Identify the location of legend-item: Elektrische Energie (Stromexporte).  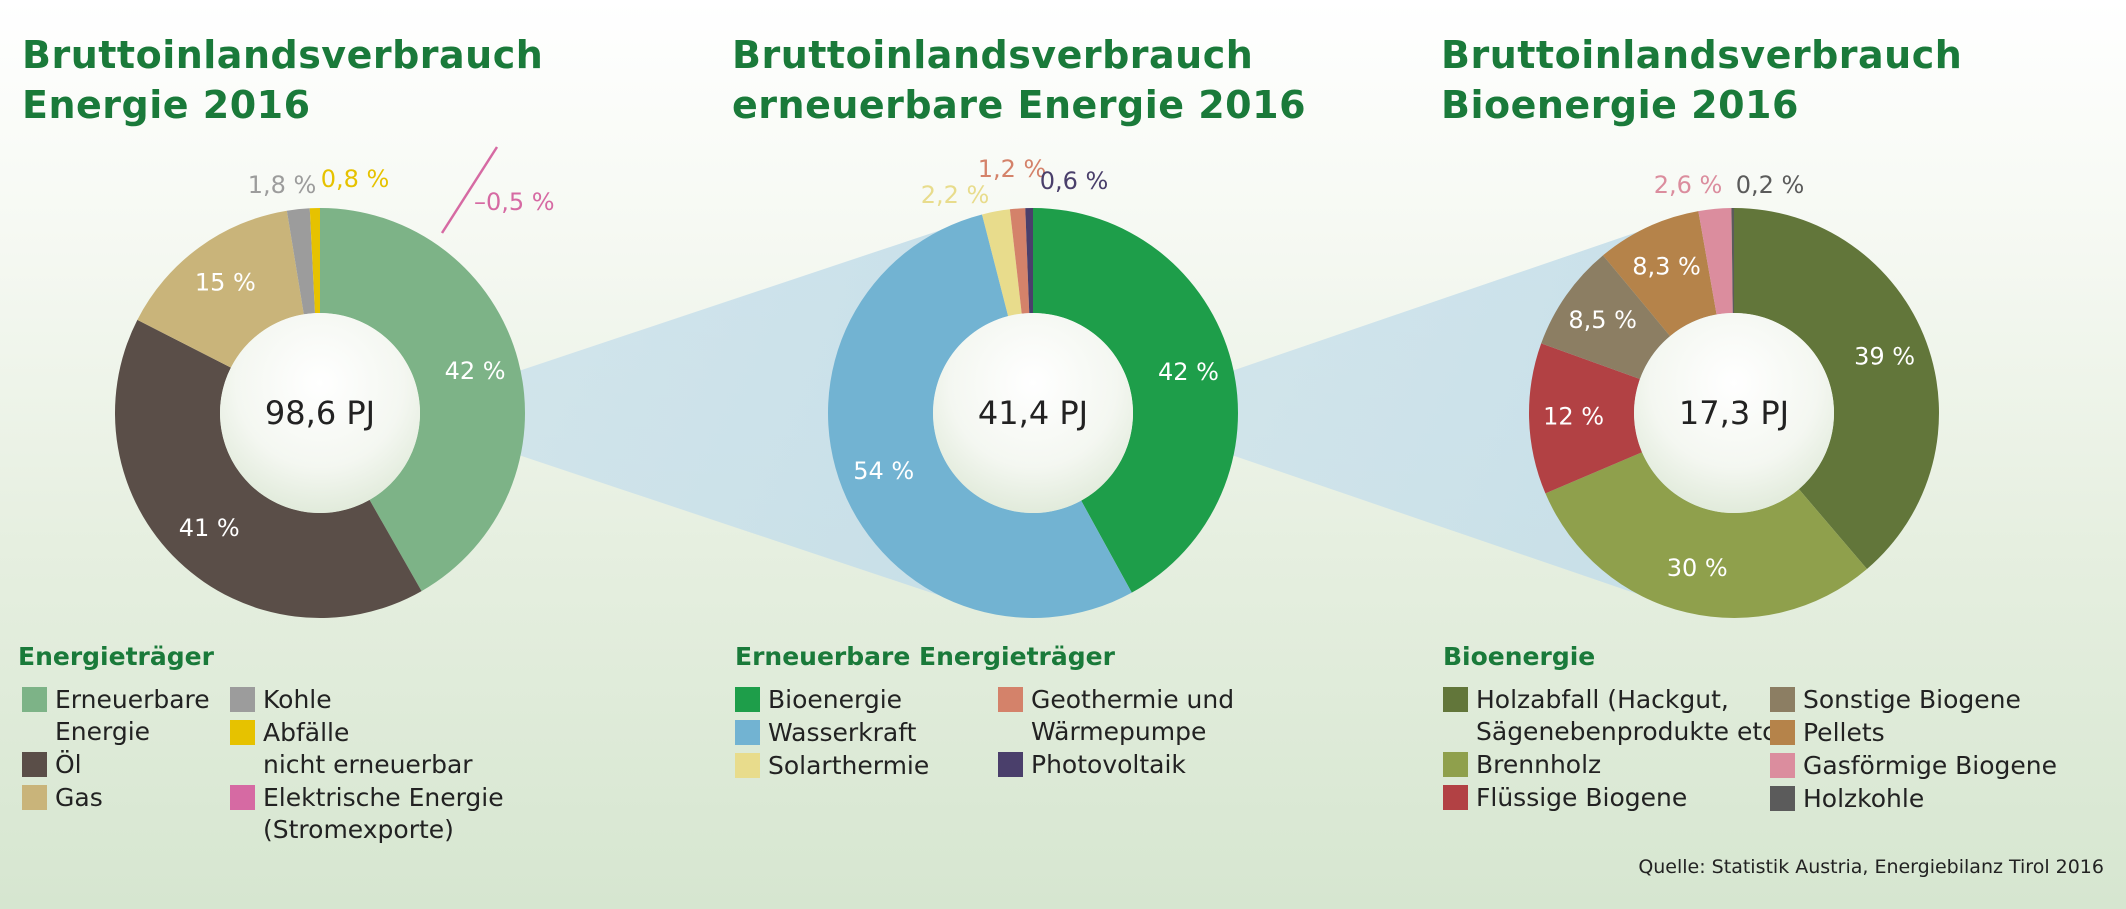
(367, 814).